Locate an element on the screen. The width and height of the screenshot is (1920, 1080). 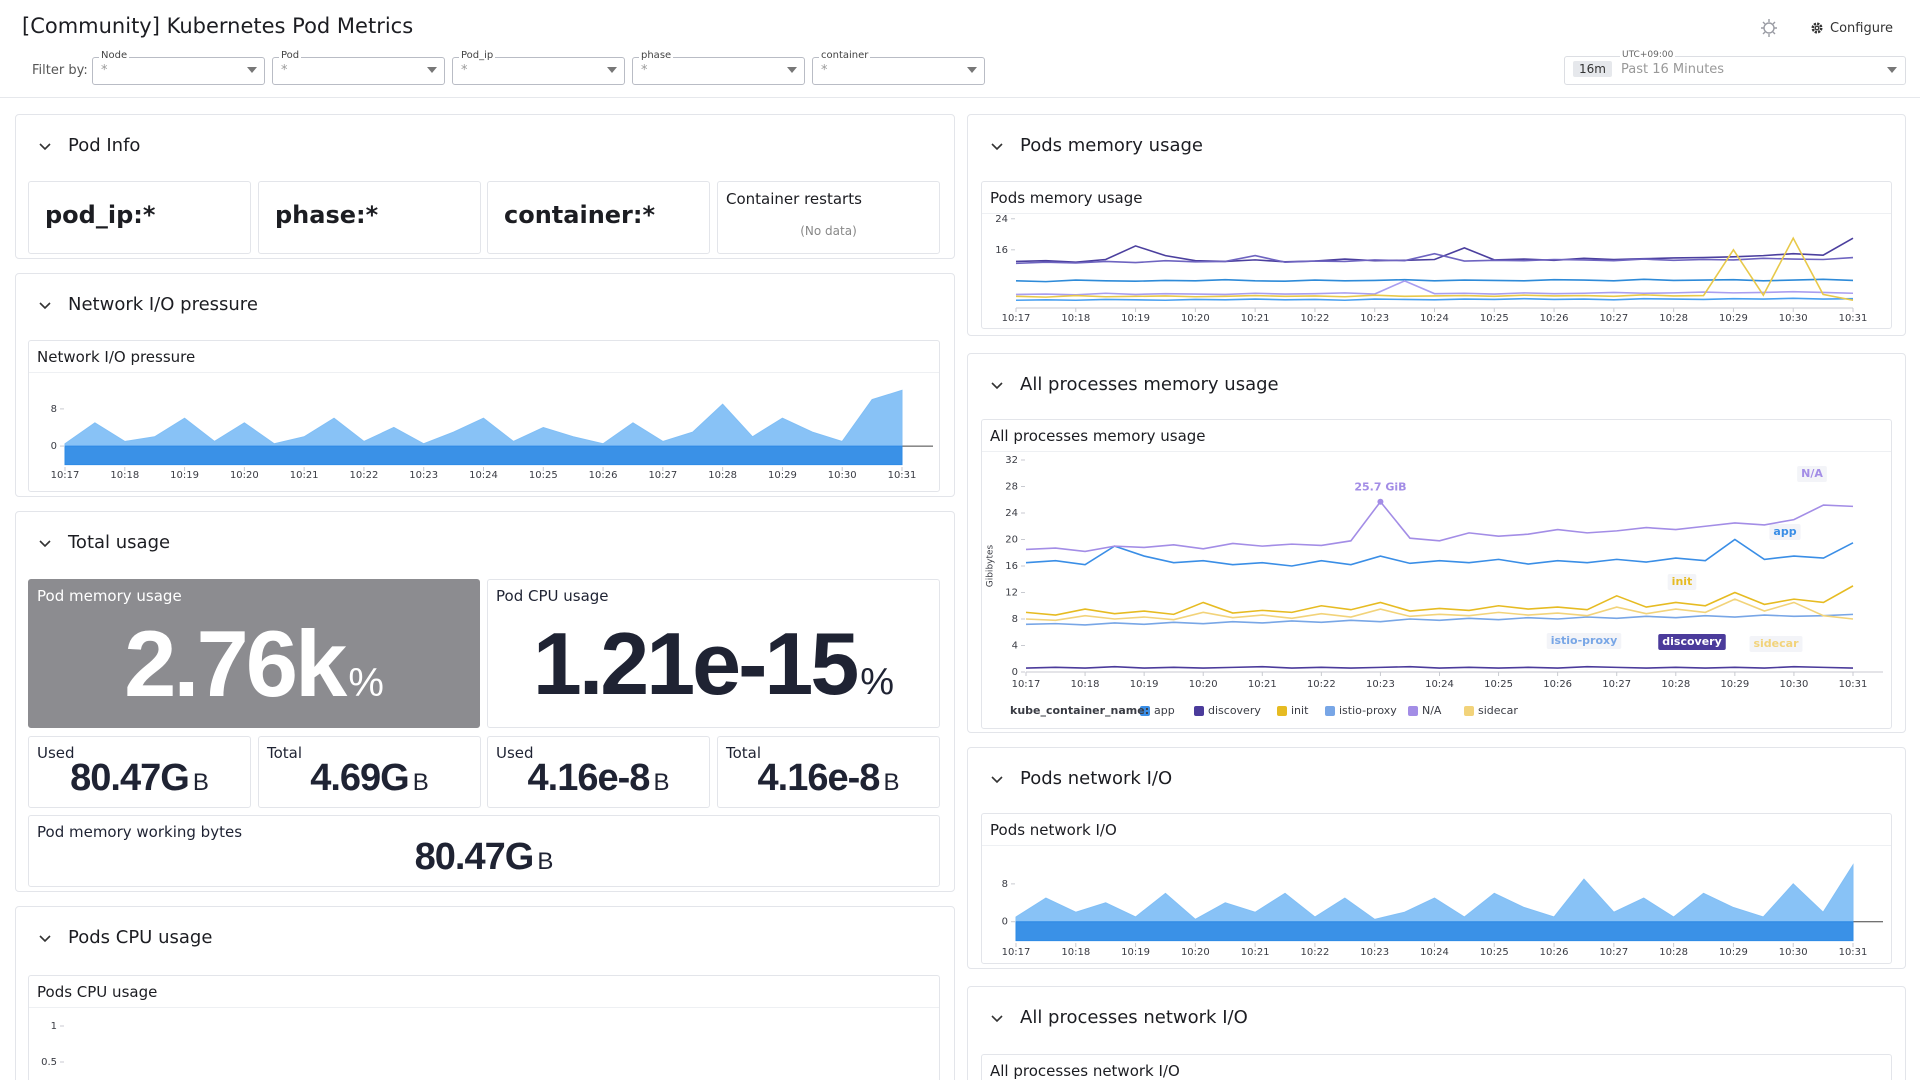
filter-label: Filter by: is located at coordinates (60, 70).